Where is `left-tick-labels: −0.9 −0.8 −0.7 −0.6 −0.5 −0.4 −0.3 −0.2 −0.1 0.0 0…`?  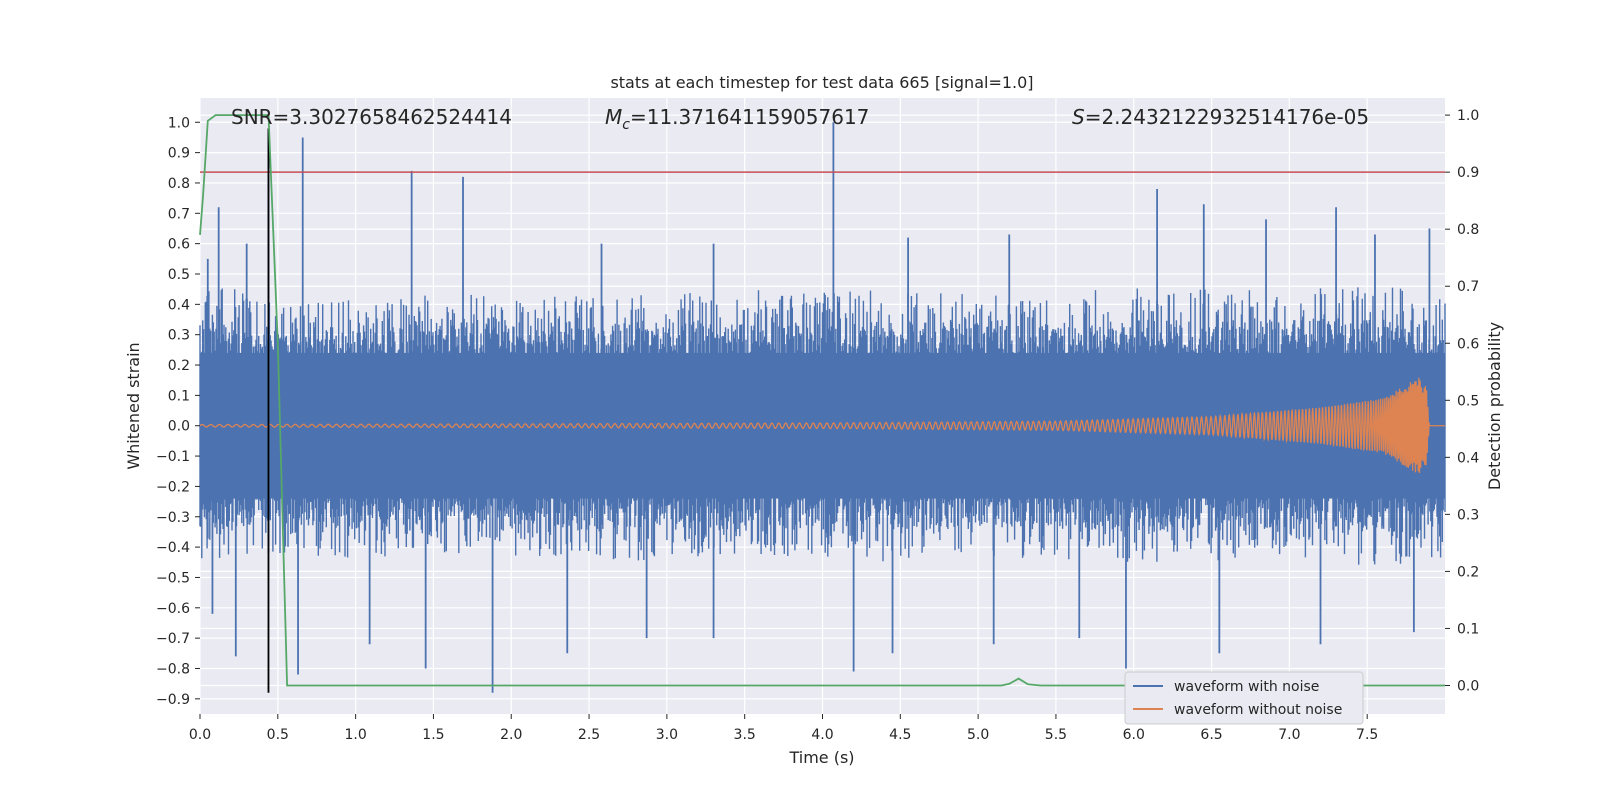 left-tick-labels: −0.9 −0.8 −0.7 −0.6 −0.5 −0.4 −0.3 −0.2 −0.1 0.0 0… is located at coordinates (178, 411).